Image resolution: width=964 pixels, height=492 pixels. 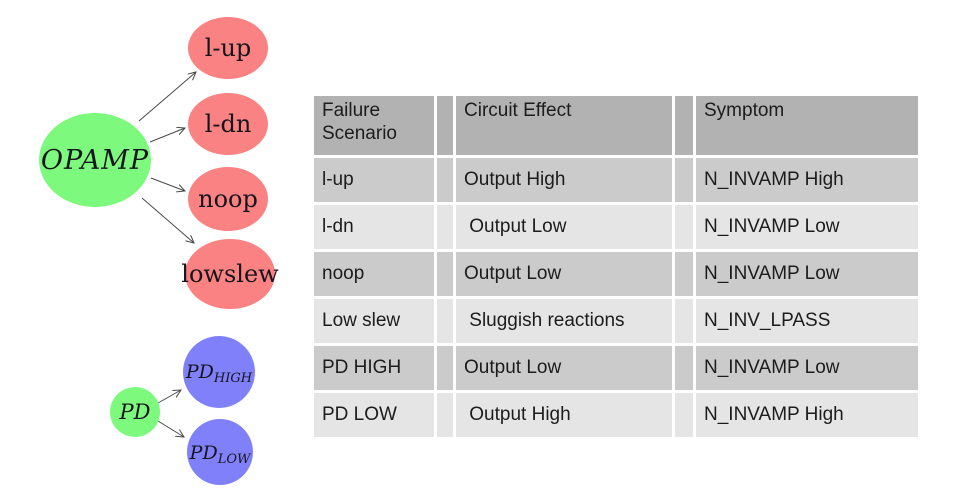 I want to click on table-row: l-dn Output Low N_INVAMP Low, so click(x=616, y=227).